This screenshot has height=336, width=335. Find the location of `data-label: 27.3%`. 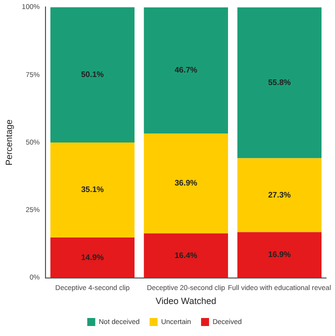

data-label: 27.3% is located at coordinates (279, 195).